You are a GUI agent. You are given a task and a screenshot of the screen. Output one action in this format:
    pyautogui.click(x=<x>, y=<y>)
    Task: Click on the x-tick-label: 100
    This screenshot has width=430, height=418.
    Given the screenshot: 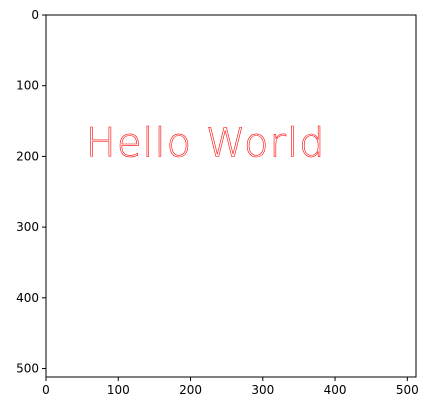 What is the action you would take?
    pyautogui.click(x=118, y=390)
    